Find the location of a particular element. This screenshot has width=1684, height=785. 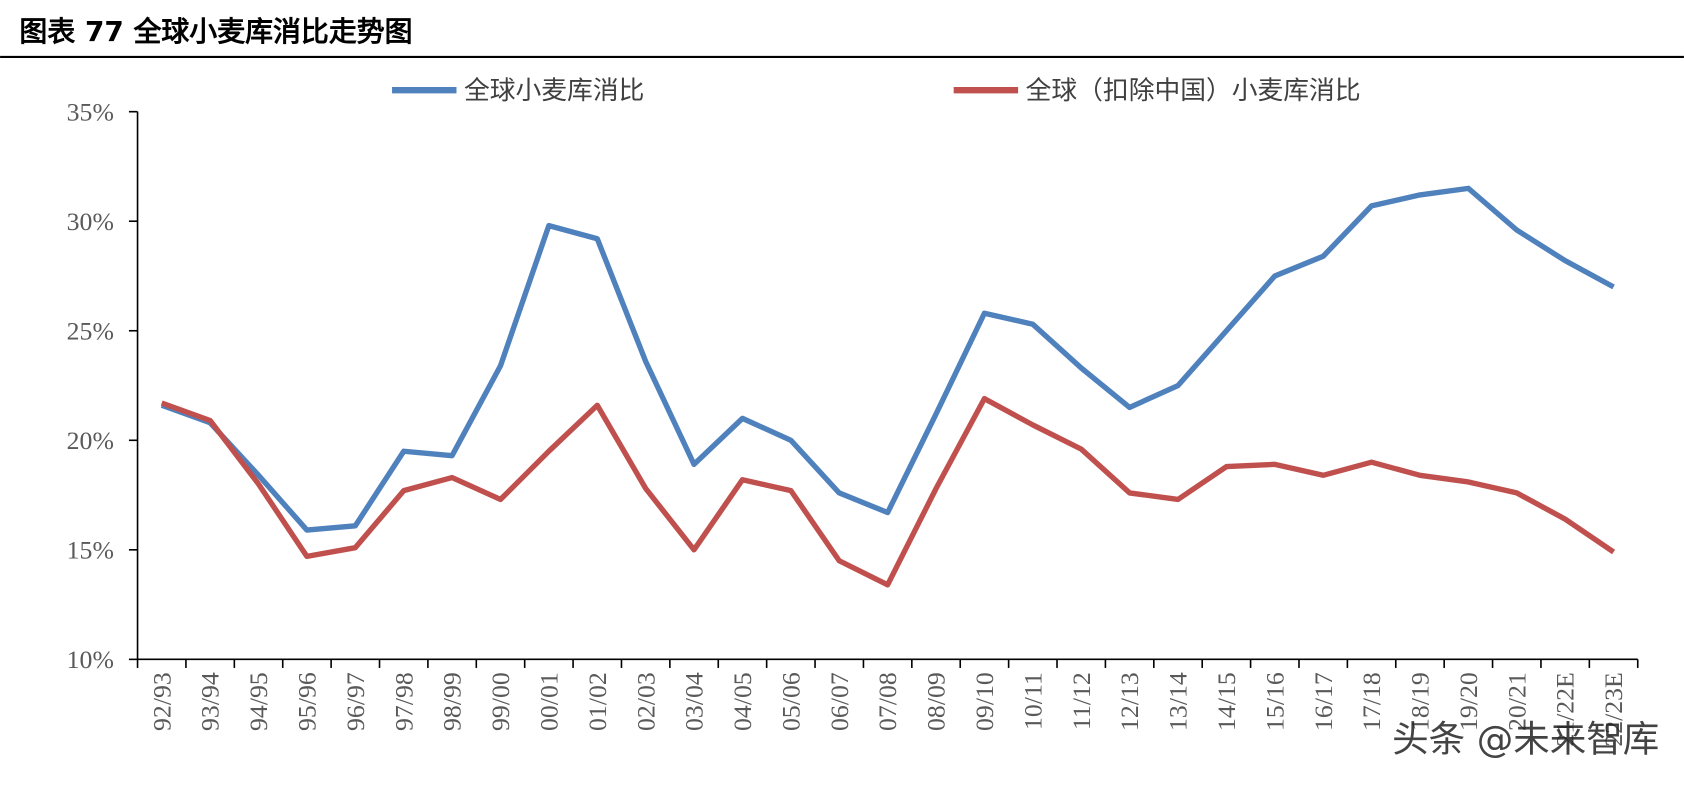

x-tick-label: 01/02 is located at coordinates (597, 701).